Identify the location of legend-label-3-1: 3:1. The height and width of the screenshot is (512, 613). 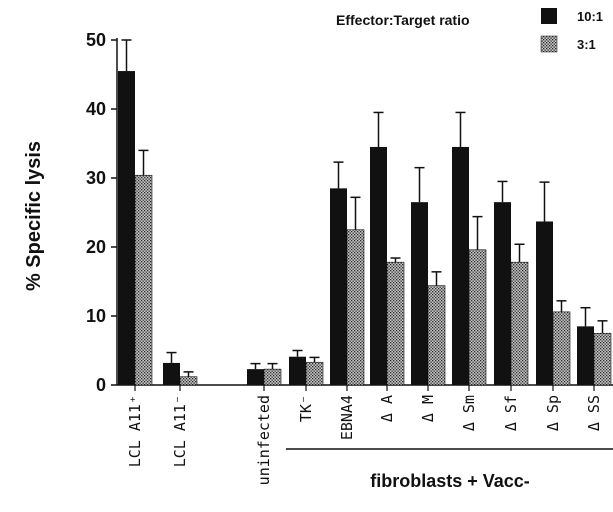
(586, 44).